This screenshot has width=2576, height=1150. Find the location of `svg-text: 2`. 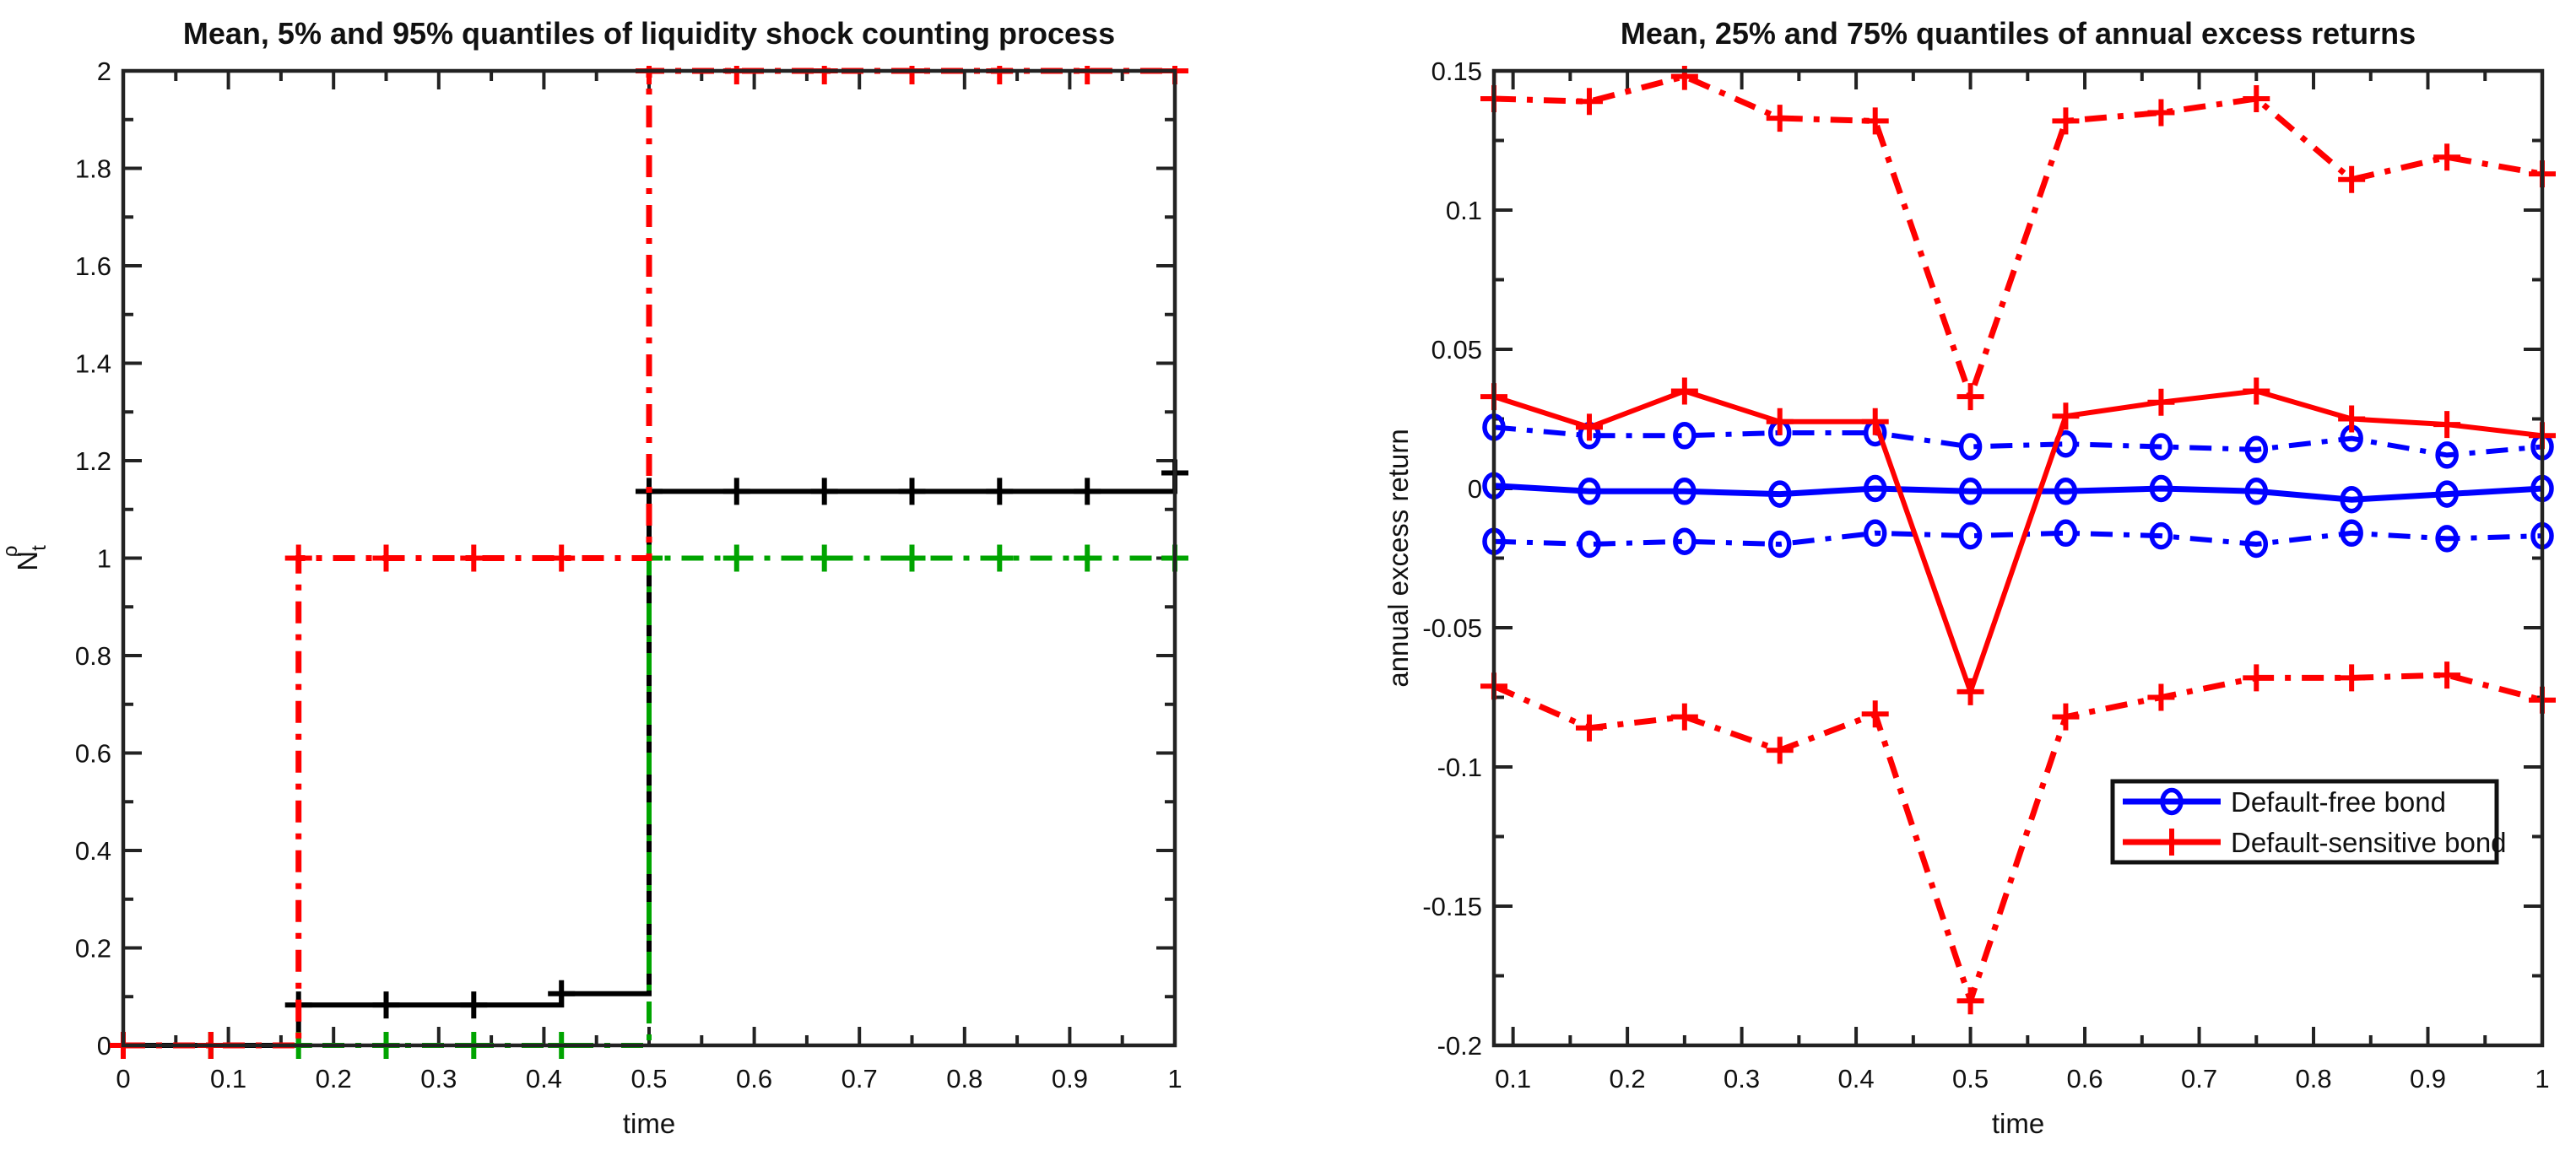

svg-text: 2 is located at coordinates (104, 71).